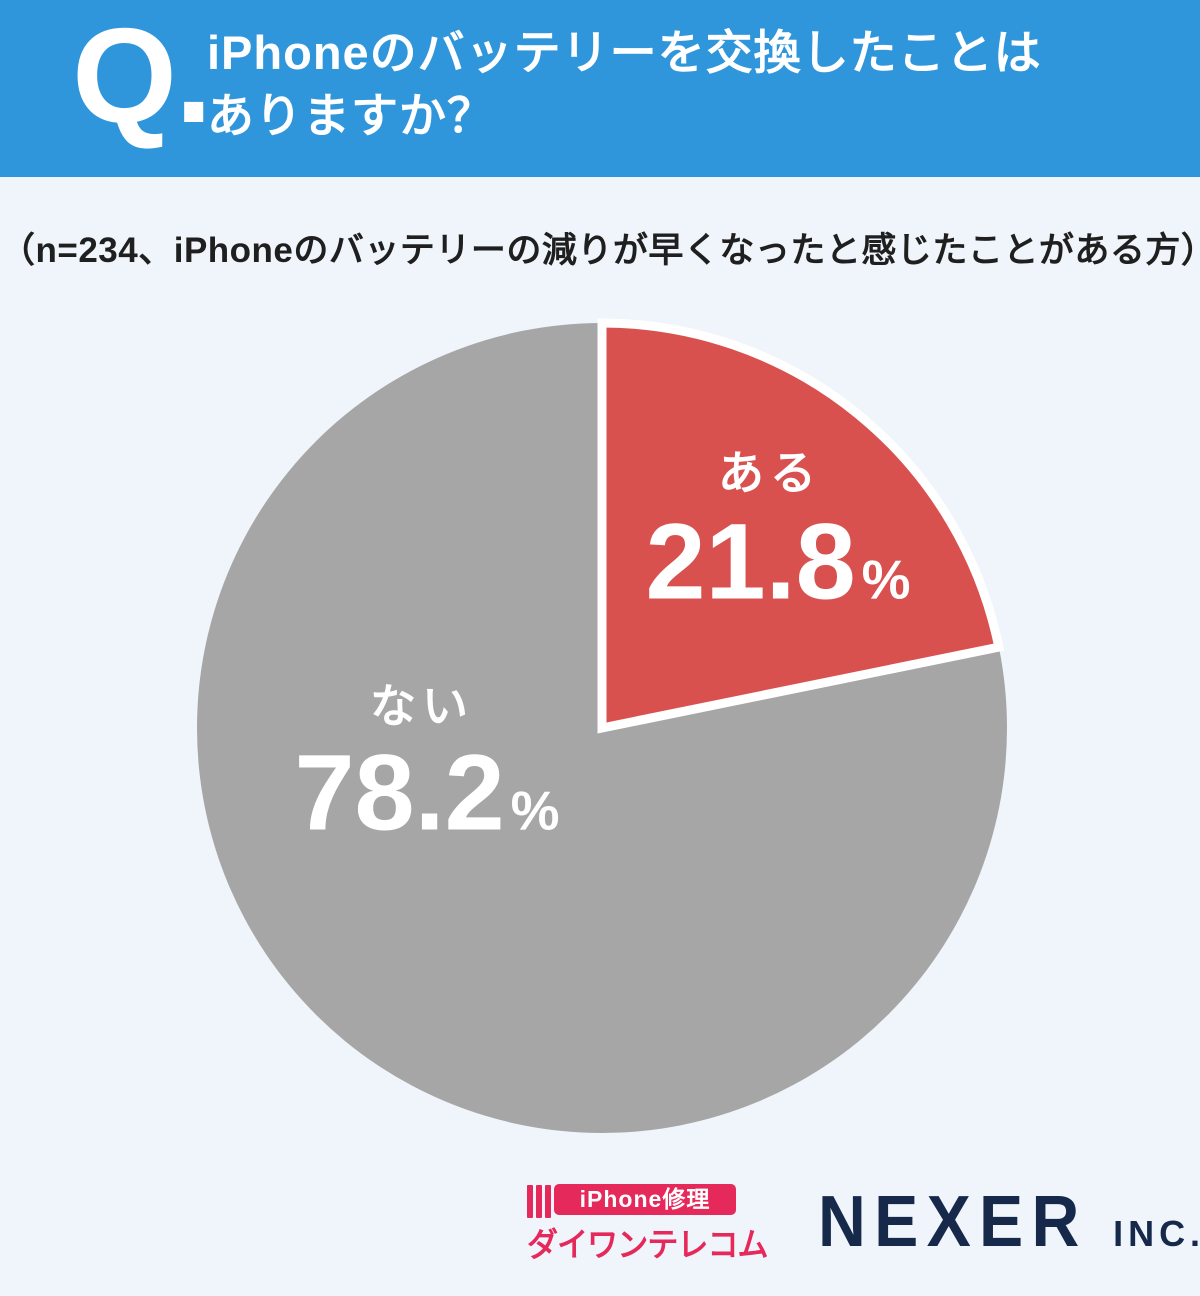  What do you see at coordinates (770, 473) in the screenshot?
I see `slice-label-aru: ある` at bounding box center [770, 473].